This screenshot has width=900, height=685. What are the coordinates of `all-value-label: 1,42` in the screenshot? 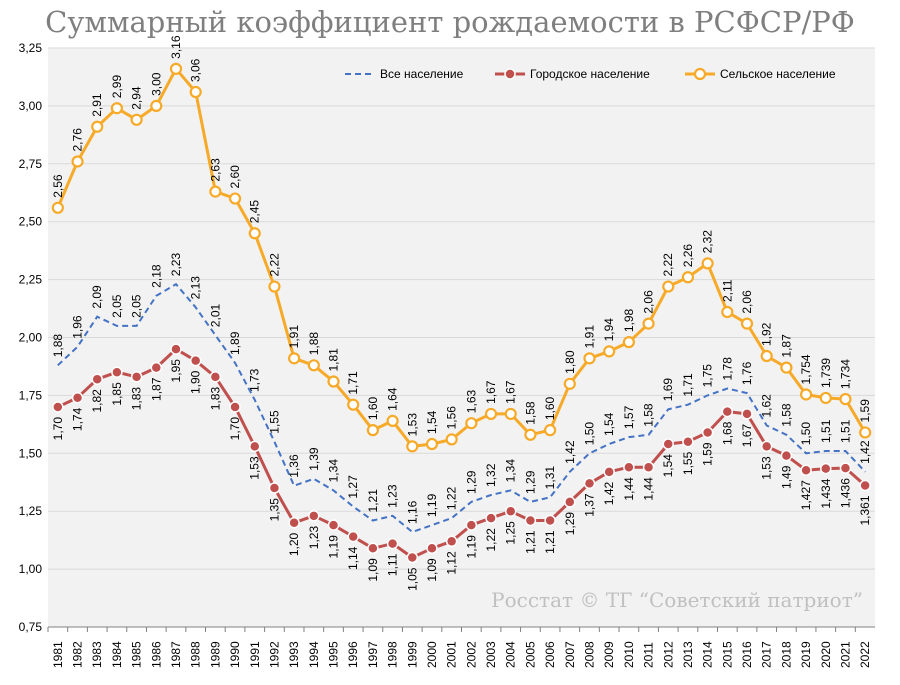 It's located at (865, 452).